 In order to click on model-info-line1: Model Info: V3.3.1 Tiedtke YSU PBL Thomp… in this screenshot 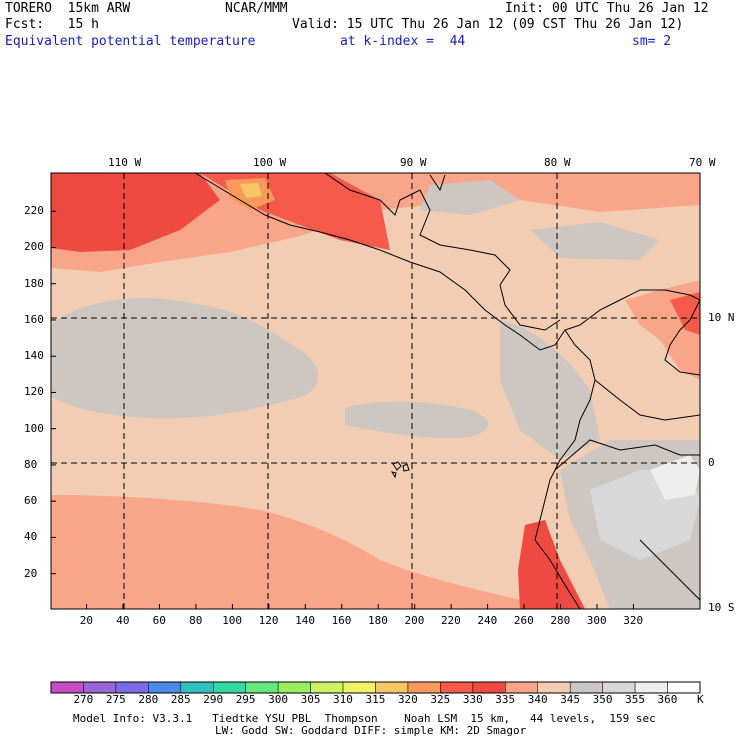, I will do `click(364, 718)`.